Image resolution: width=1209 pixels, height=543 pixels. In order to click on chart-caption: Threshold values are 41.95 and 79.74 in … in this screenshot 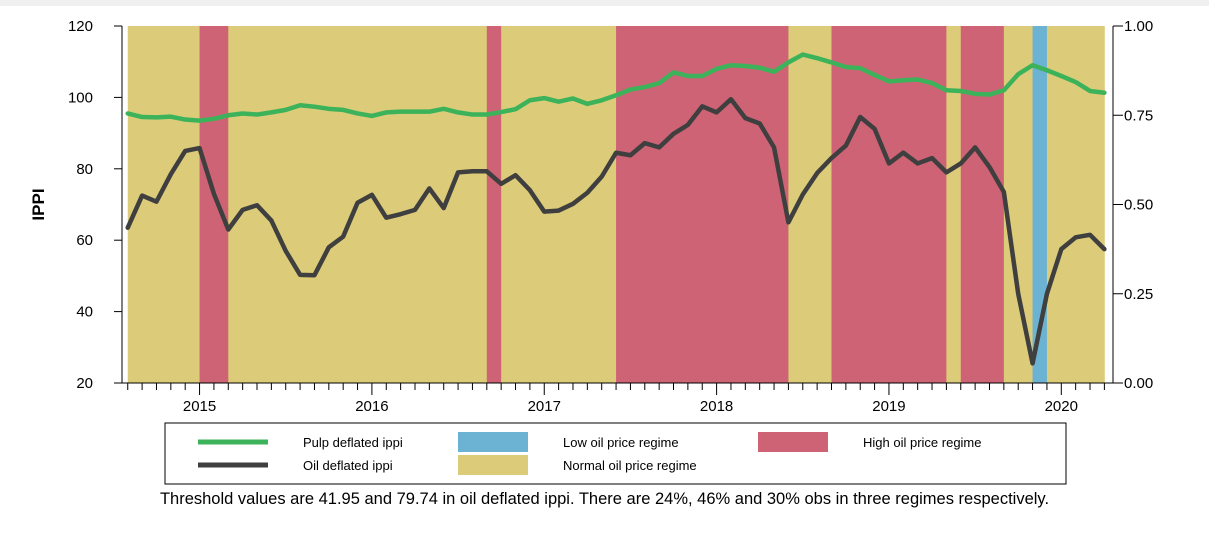, I will do `click(604, 499)`.